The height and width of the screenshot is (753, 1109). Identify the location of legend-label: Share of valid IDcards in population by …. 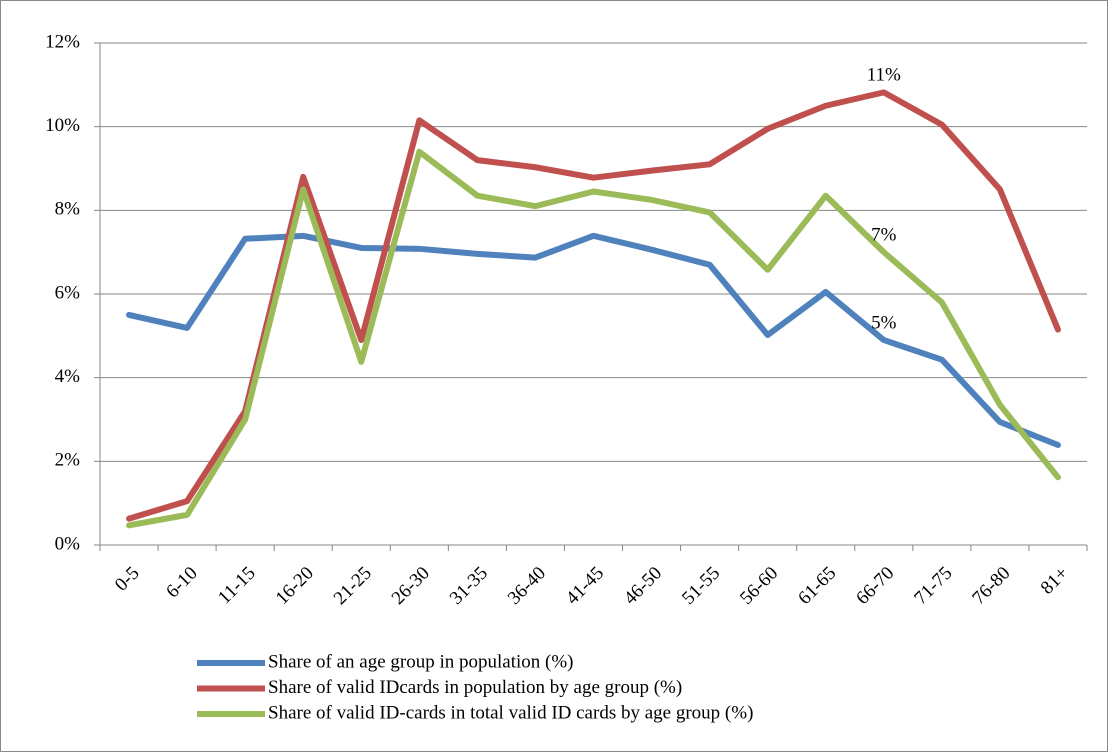
(475, 687).